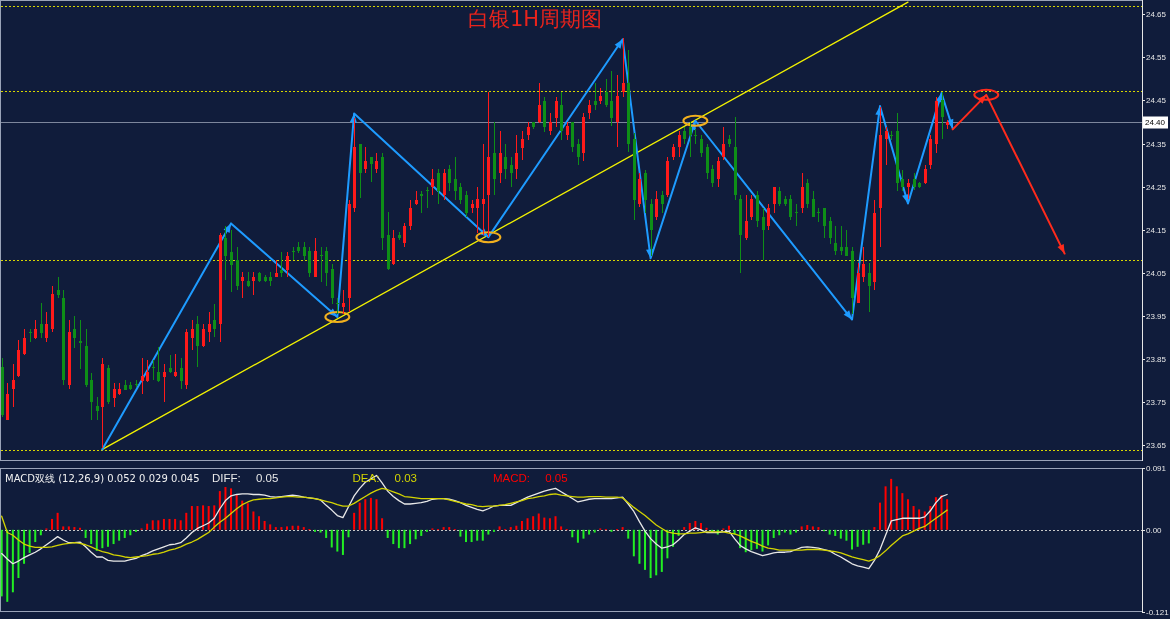 The height and width of the screenshot is (619, 1170). What do you see at coordinates (1158, 612) in the screenshot?
I see `y-tick-label: -0.121` at bounding box center [1158, 612].